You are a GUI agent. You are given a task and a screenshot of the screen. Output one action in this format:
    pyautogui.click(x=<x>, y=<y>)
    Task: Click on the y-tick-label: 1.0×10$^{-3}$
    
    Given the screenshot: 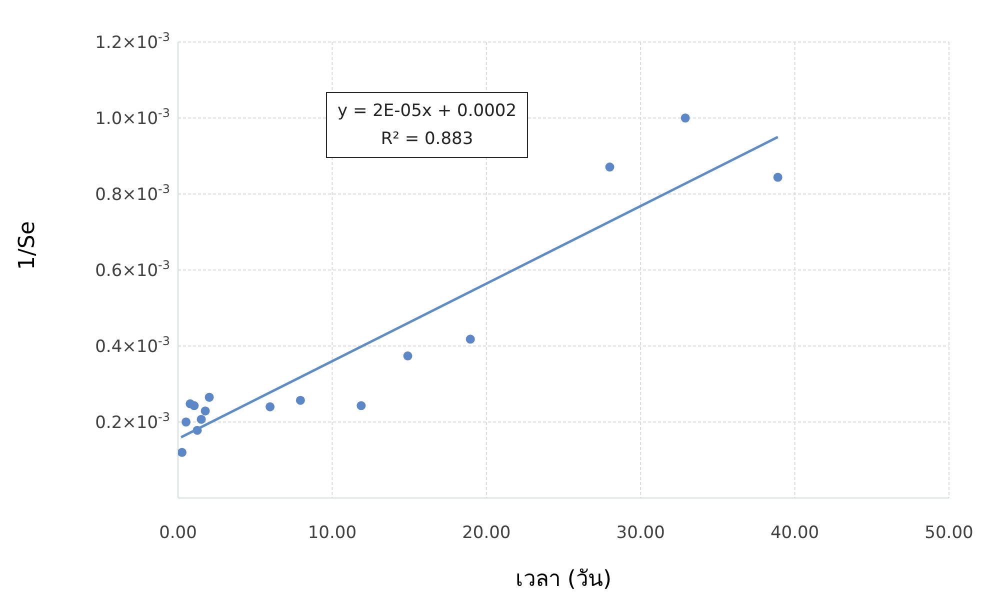 What is the action you would take?
    pyautogui.click(x=132, y=117)
    